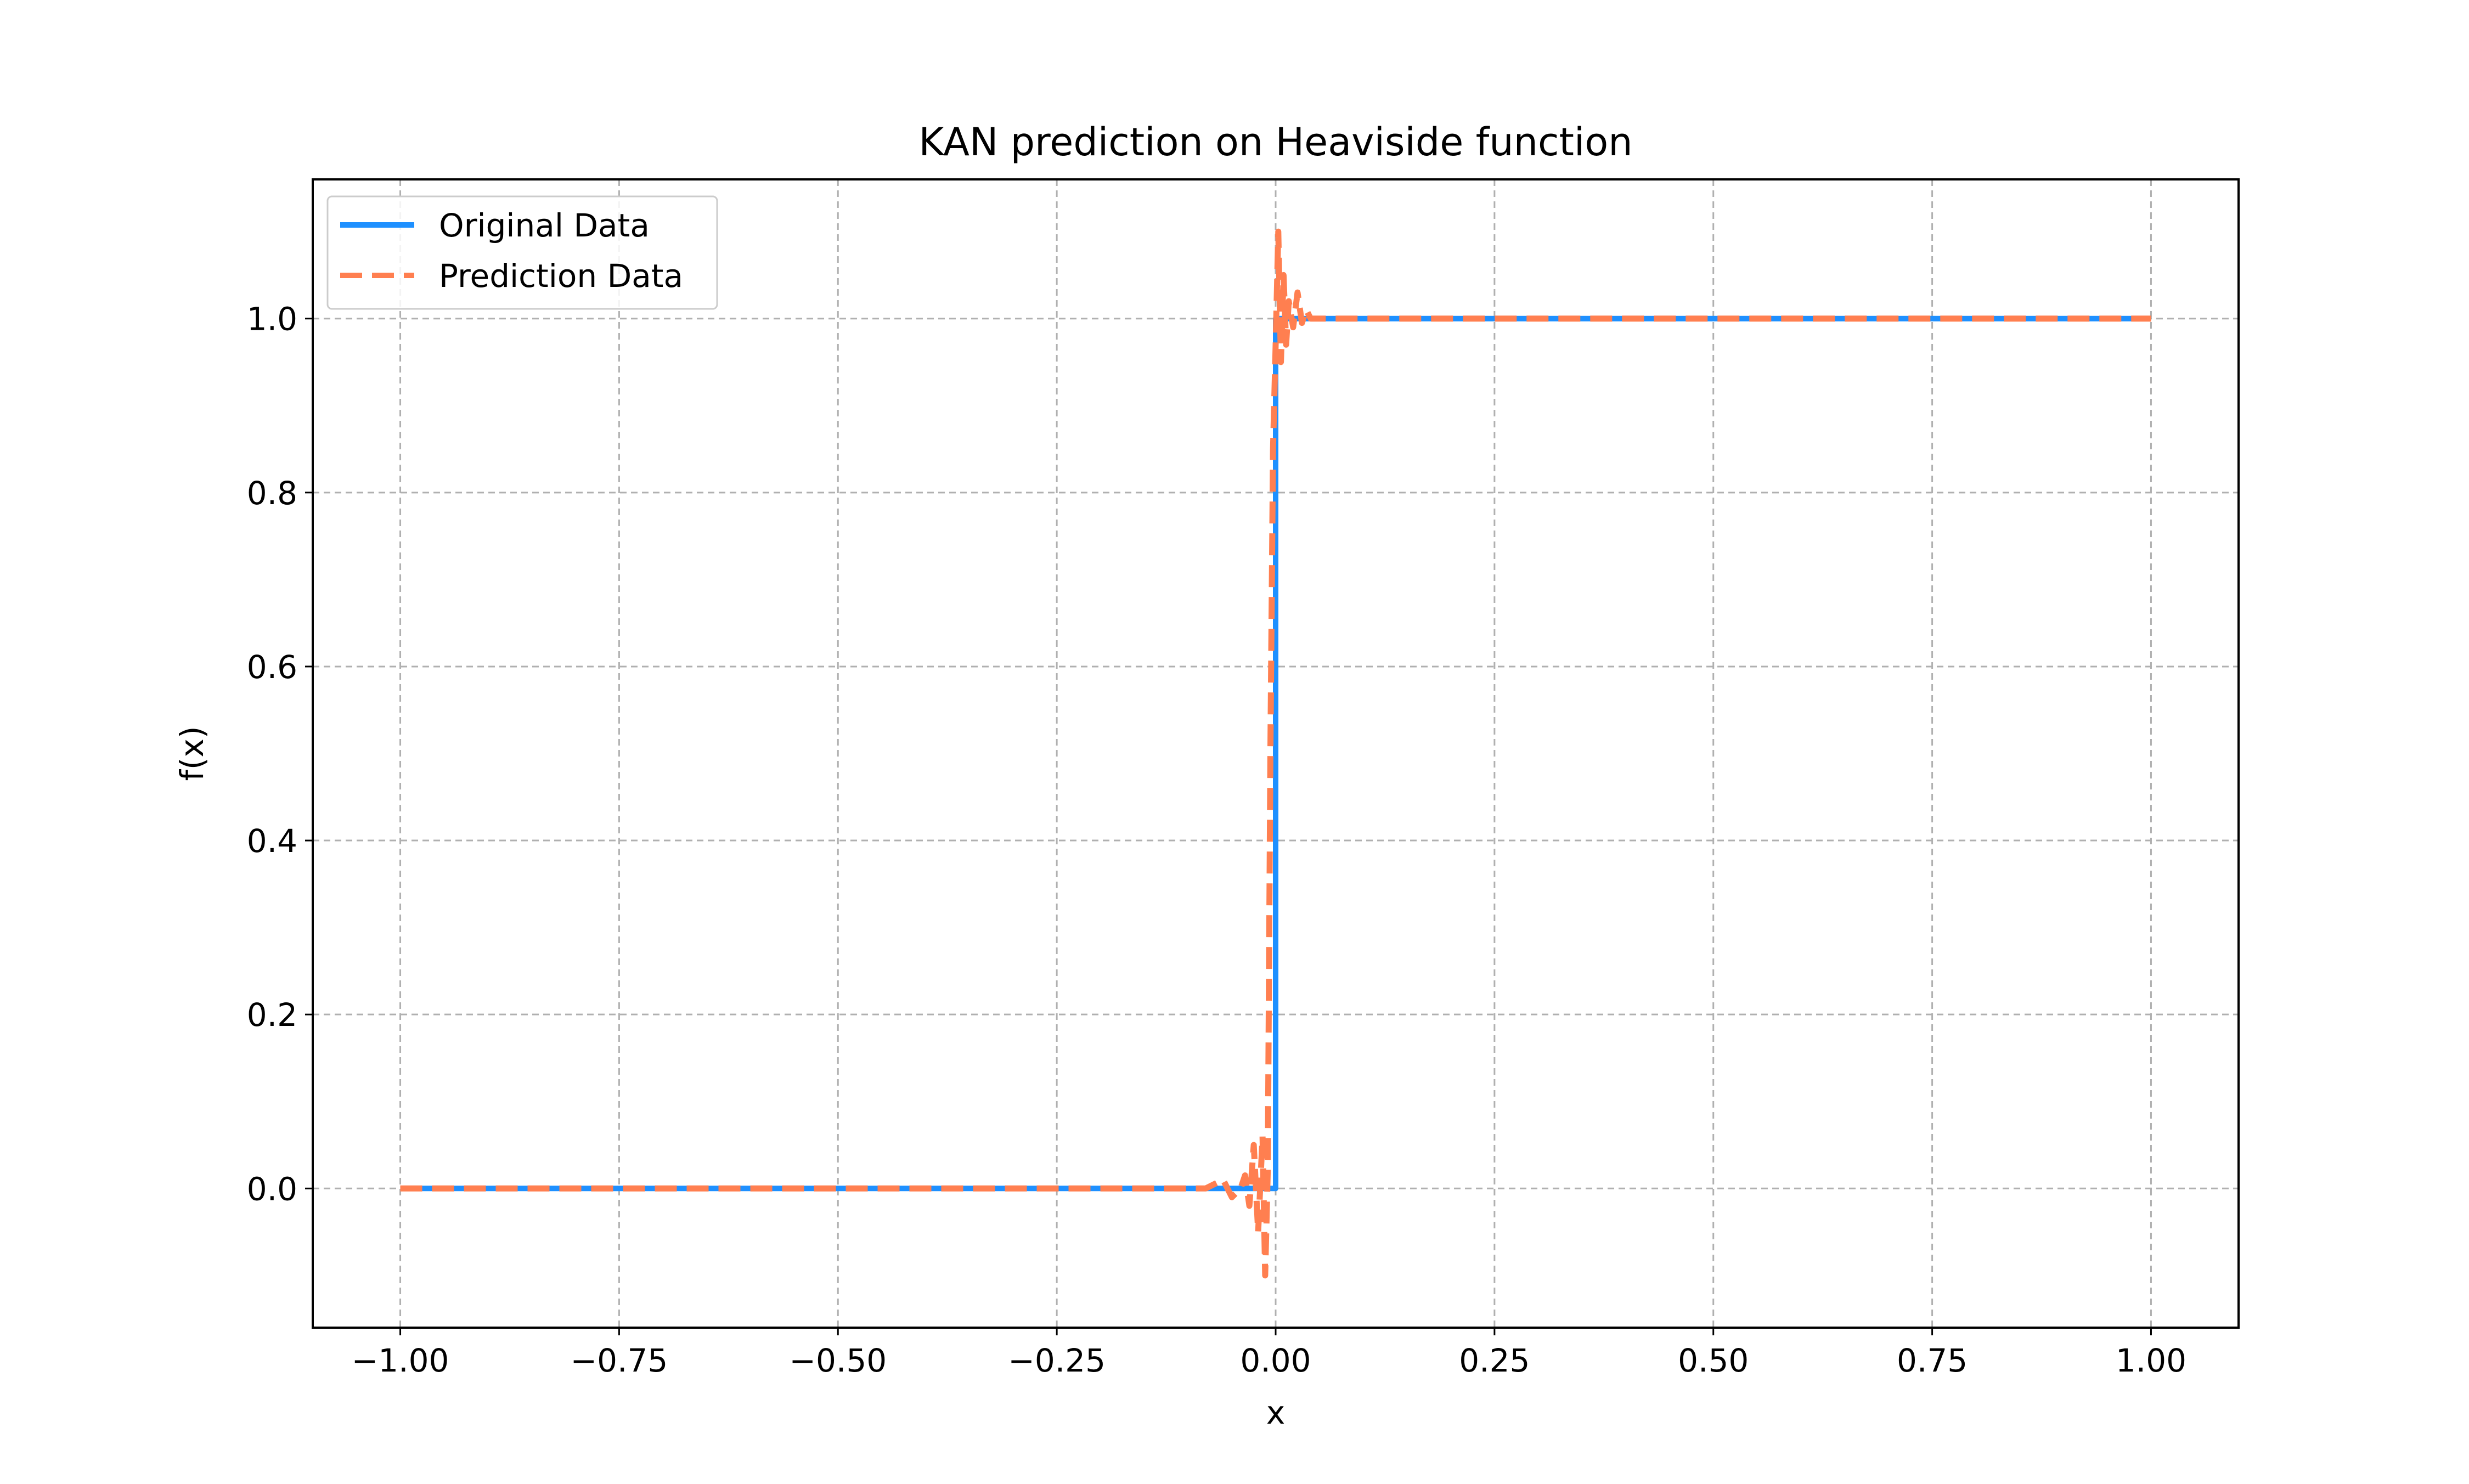 This screenshot has height=1484, width=2469. What do you see at coordinates (544, 225) in the screenshot?
I see `legend-label-original: Original Data` at bounding box center [544, 225].